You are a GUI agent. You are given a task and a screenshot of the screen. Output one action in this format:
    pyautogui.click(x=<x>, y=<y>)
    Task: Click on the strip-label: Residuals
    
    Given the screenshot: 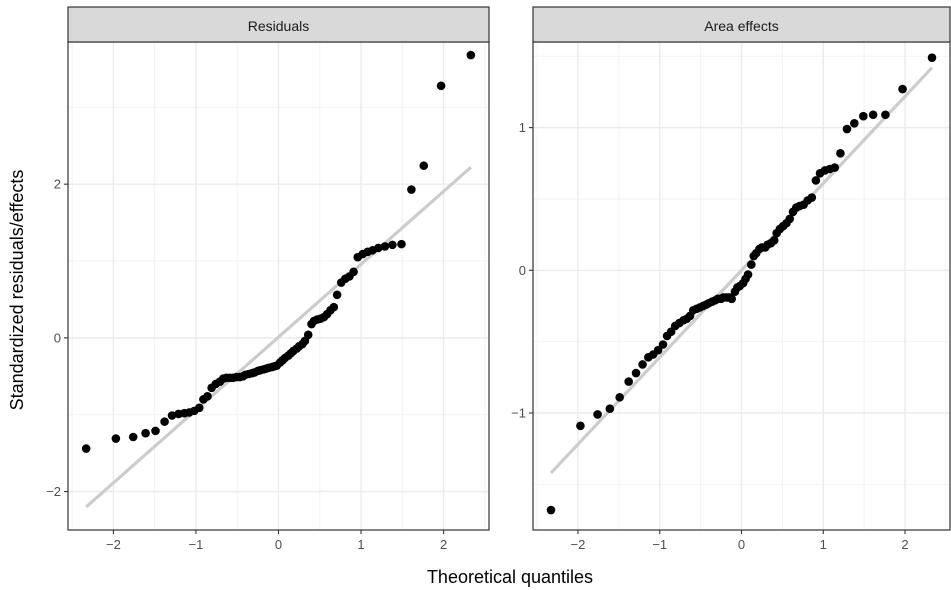 What is the action you would take?
    pyautogui.click(x=278, y=26)
    